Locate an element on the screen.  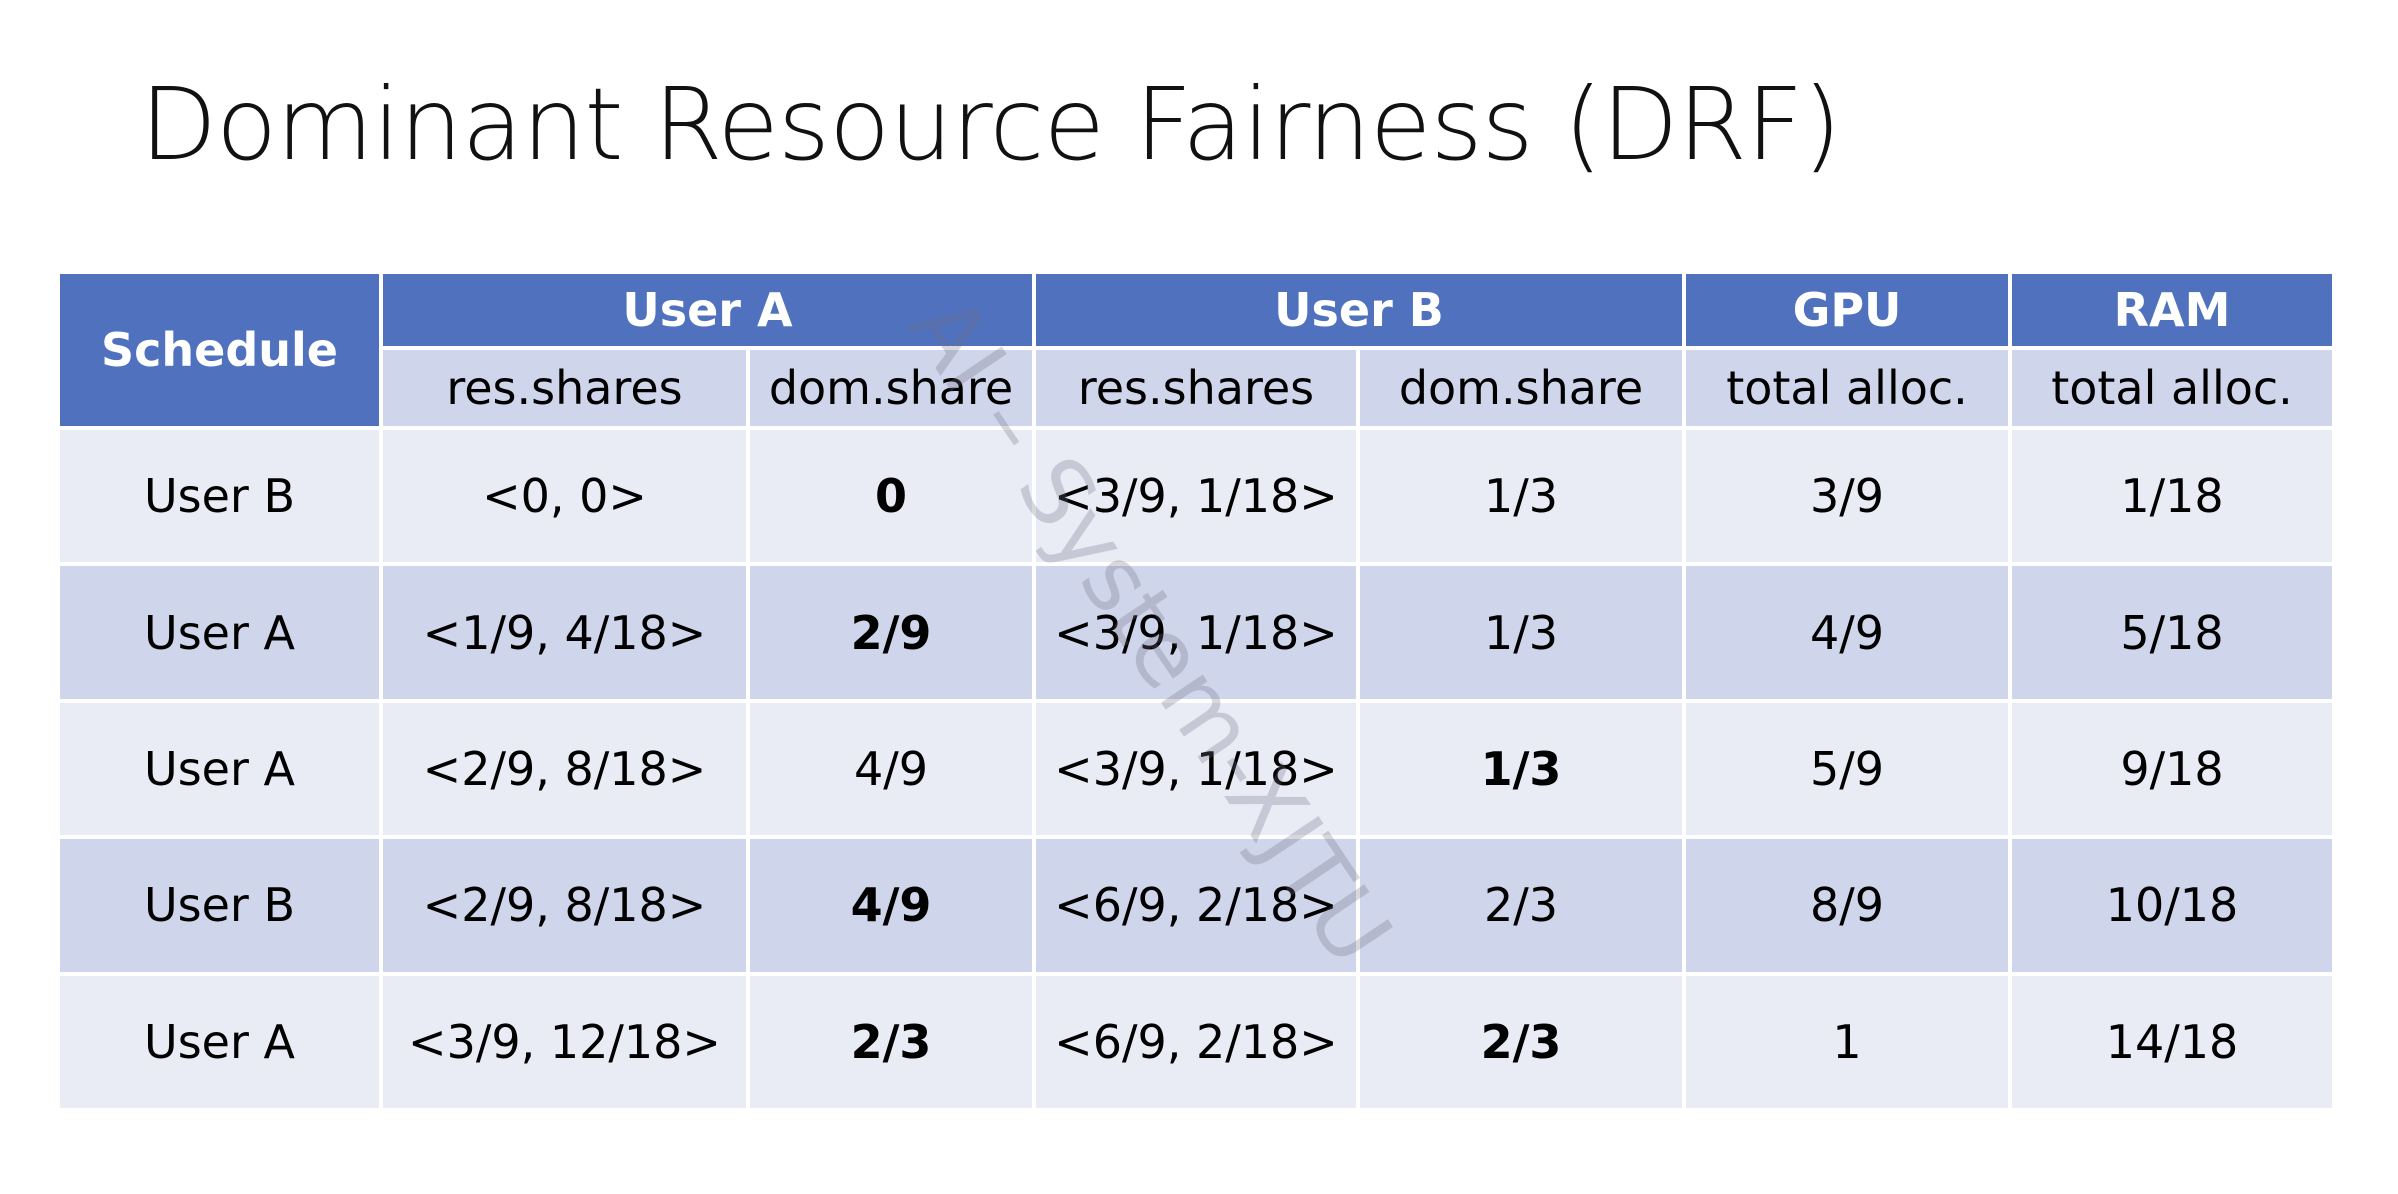
table-cell: 2/9 is located at coordinates (891, 632).